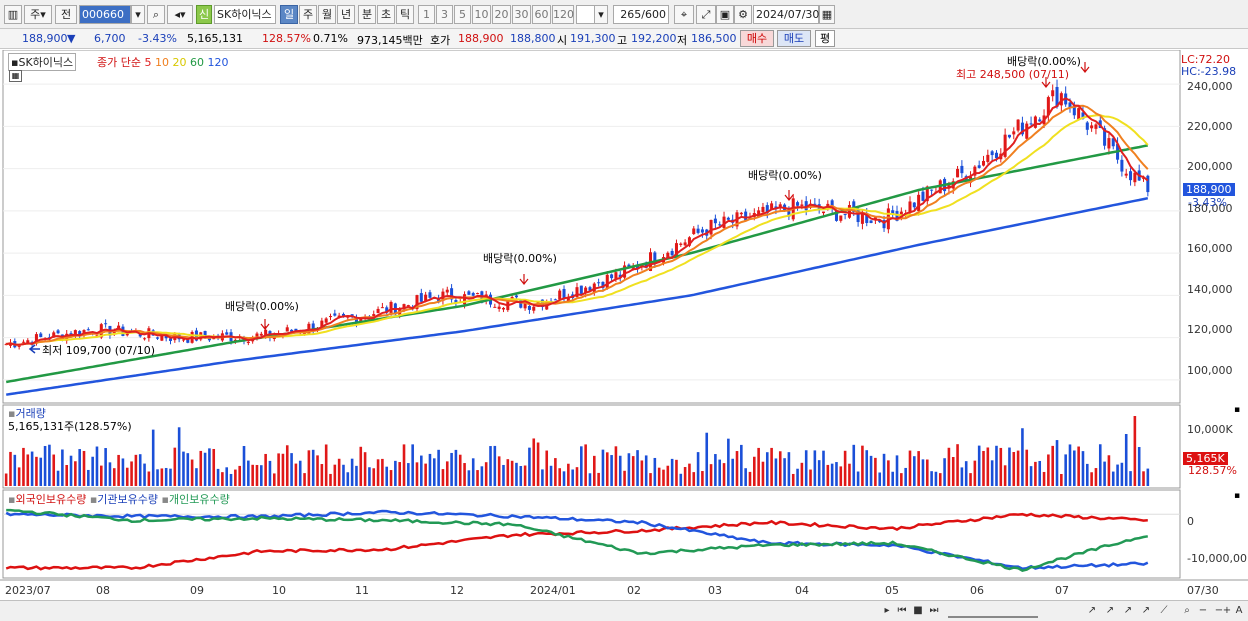 The image size is (1248, 621). What do you see at coordinates (501, 14) in the screenshot?
I see `interval-20: 20` at bounding box center [501, 14].